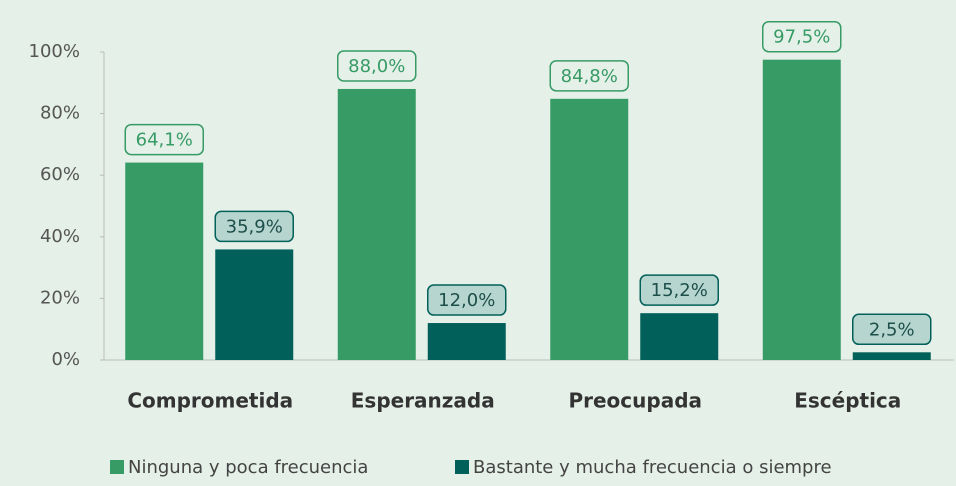 The image size is (956, 486). I want to click on data-label: 2,5%, so click(892, 329).